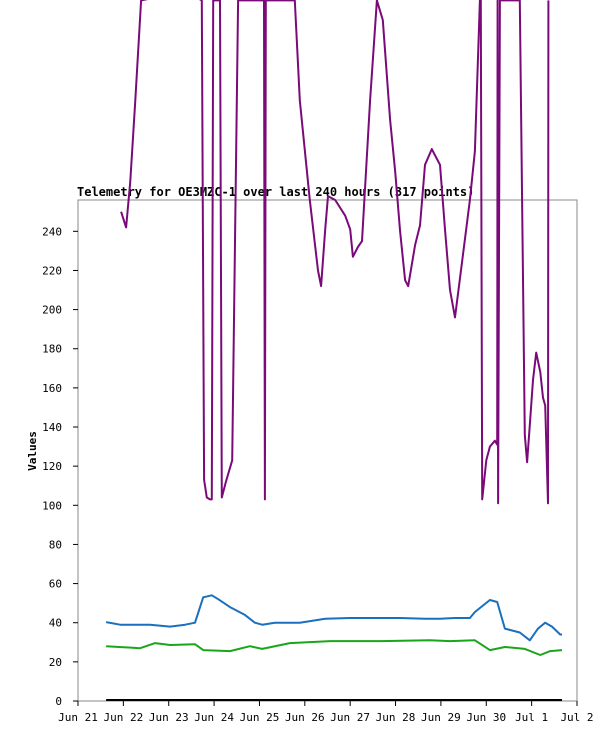  Describe the element at coordinates (396, 717) in the screenshot. I see `x-tick-label: Jun 28` at that location.